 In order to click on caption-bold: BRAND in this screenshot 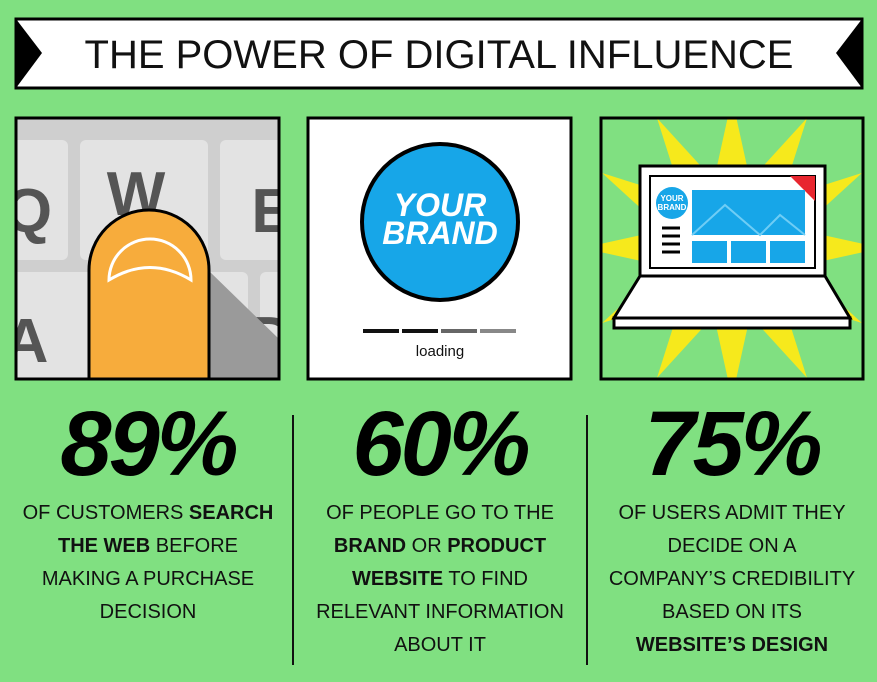, I will do `click(370, 546)`.